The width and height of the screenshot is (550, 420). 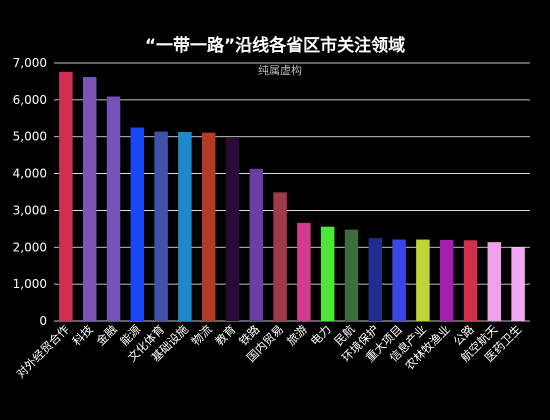 What do you see at coordinates (225, 335) in the screenshot?
I see `x-tick-label: 教育` at bounding box center [225, 335].